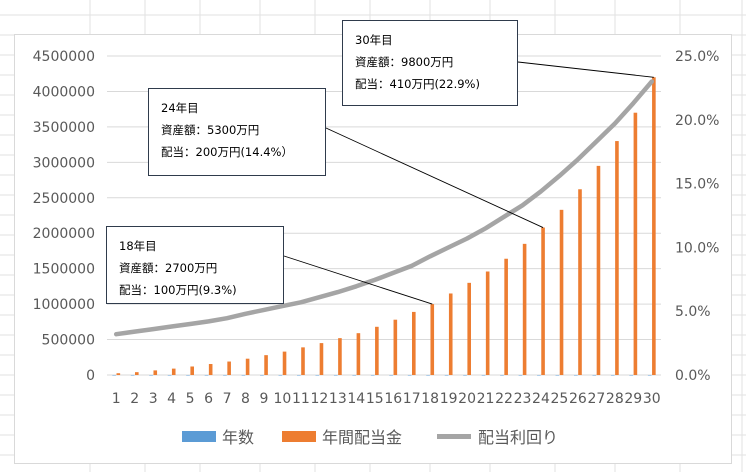 This screenshot has height=472, width=746. What do you see at coordinates (578, 399) in the screenshot?
I see `x-tick-label: 26` at bounding box center [578, 399].